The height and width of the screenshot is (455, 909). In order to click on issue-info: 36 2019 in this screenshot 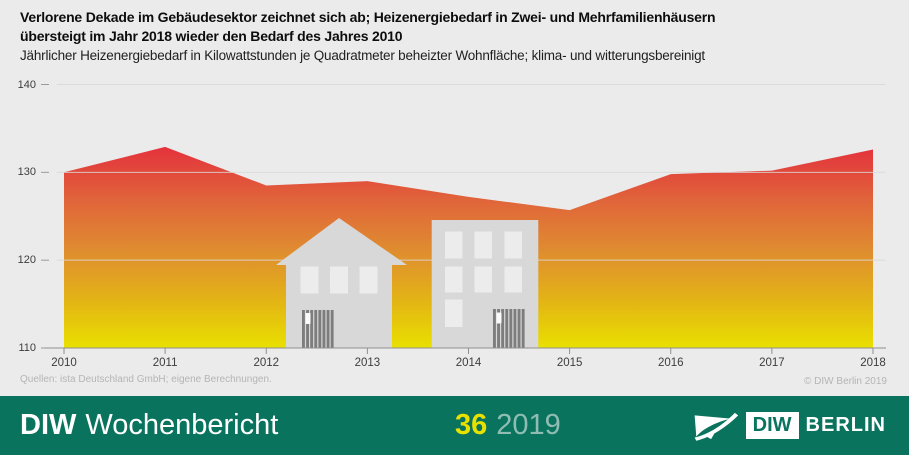, I will do `click(508, 425)`.